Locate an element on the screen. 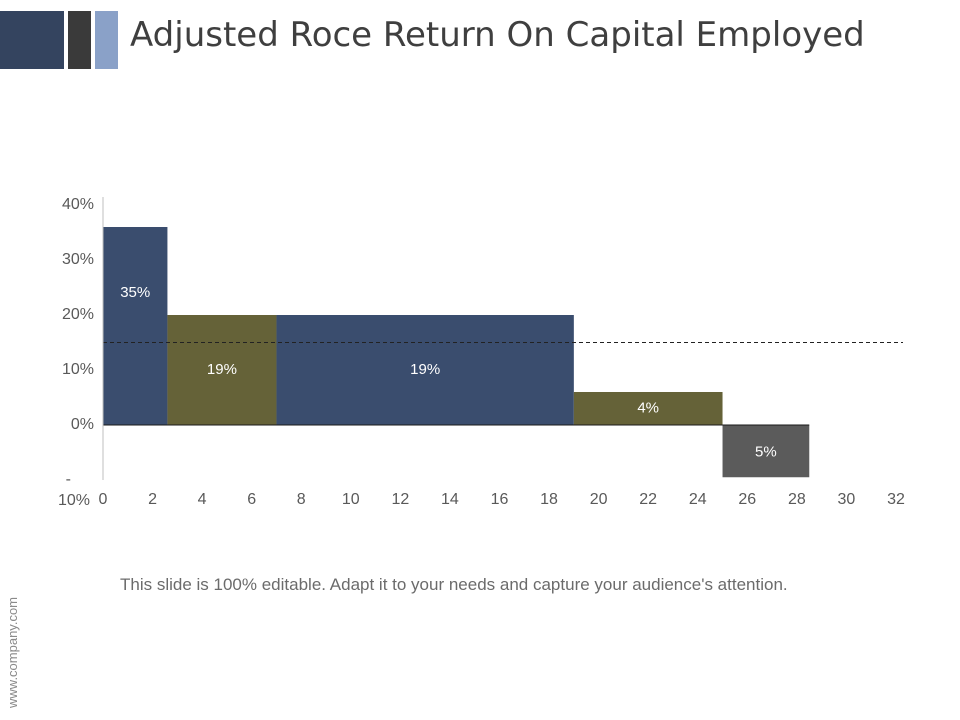 This screenshot has width=960, height=720. side-url-text: www.company.com is located at coordinates (12, 652).